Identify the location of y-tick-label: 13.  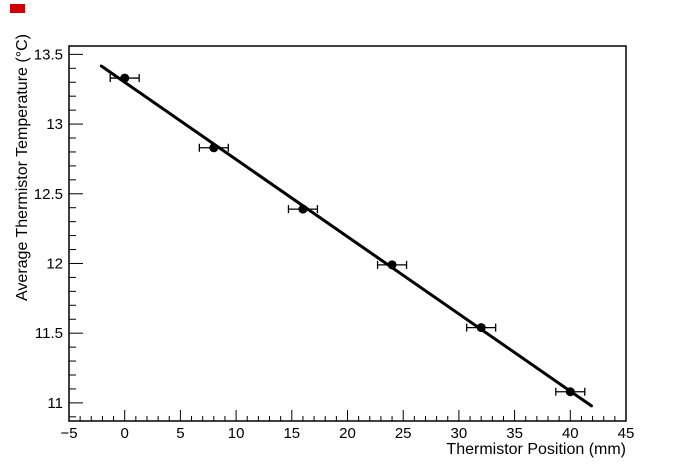
(54, 124).